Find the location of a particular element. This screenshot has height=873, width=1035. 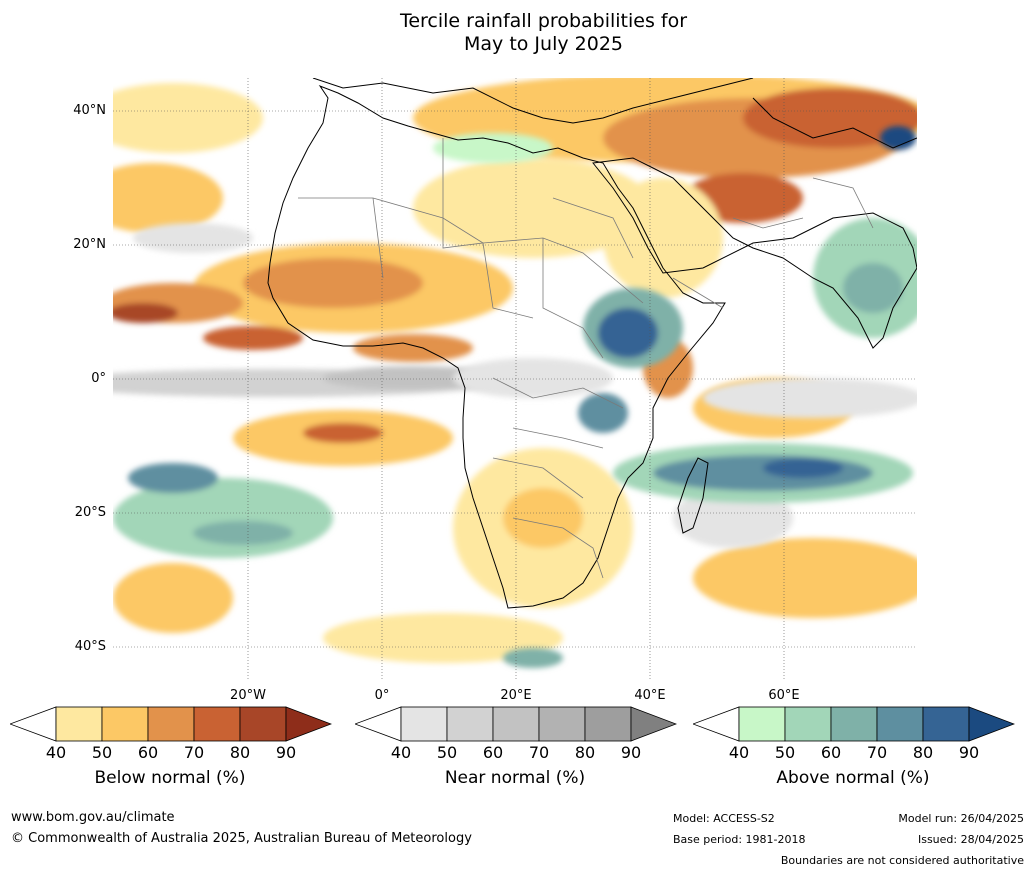

footer-url: www.bom.gov.au/climate is located at coordinates (93, 817).